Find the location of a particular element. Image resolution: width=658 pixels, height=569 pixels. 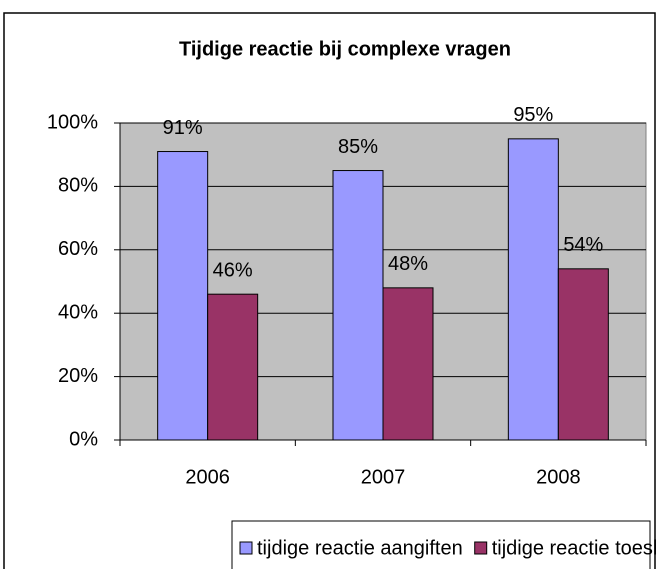

x-tick-label: 2007 is located at coordinates (383, 477).